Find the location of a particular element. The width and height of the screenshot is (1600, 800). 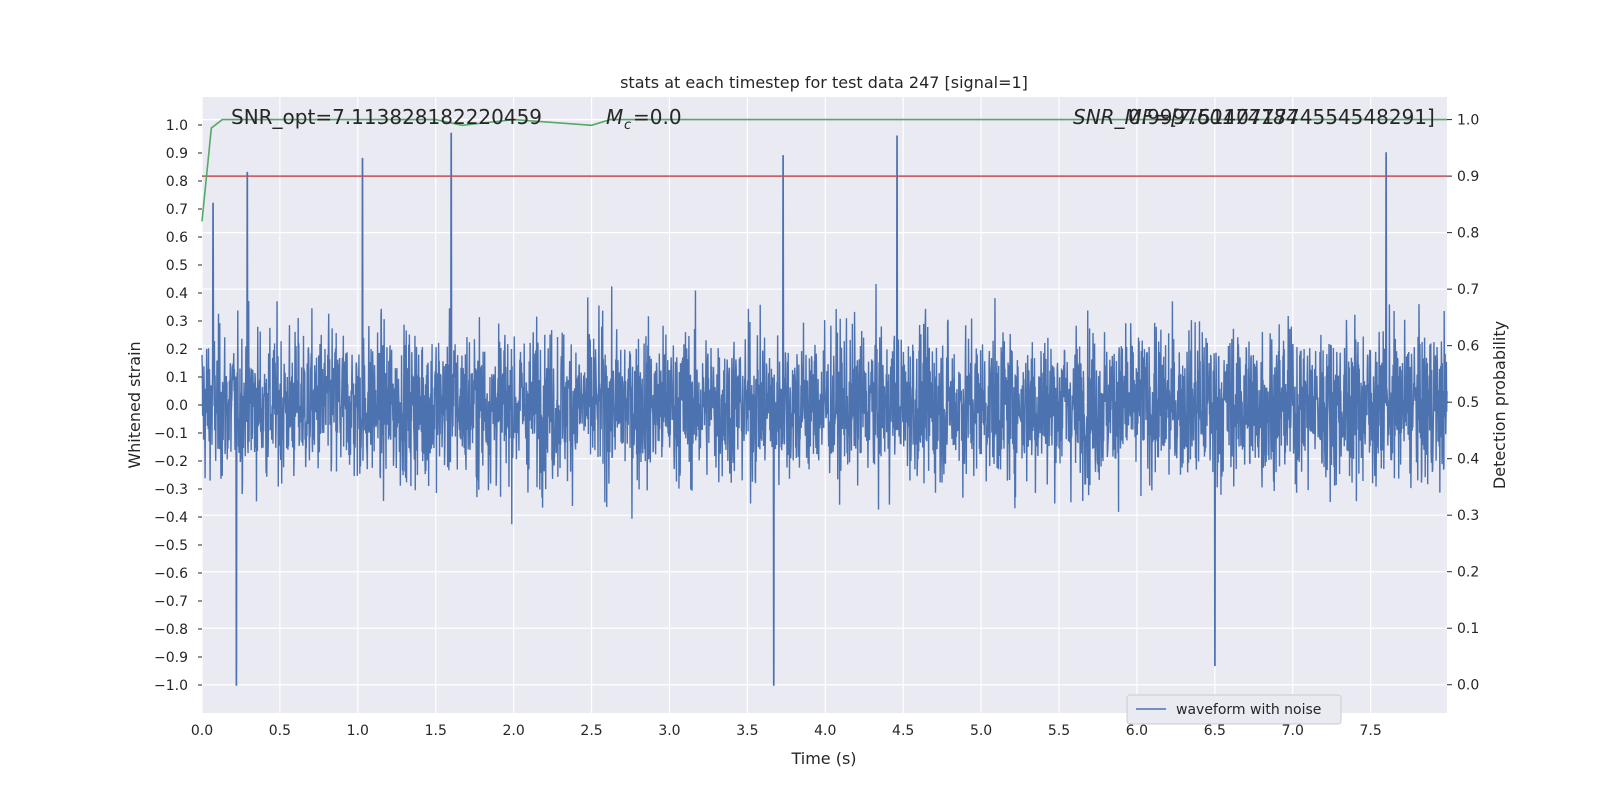

y-tick-label: −0.4 is located at coordinates (171, 518).